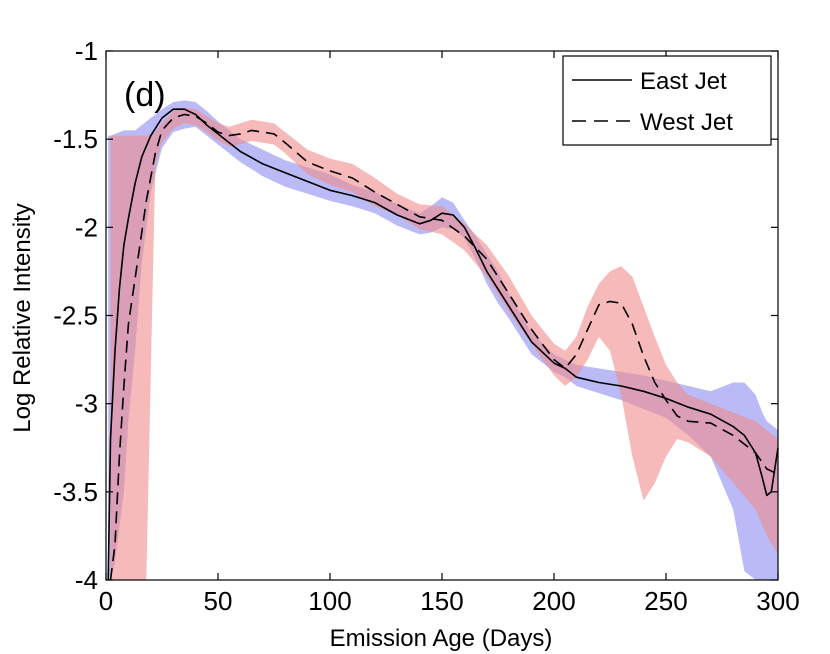 The height and width of the screenshot is (654, 830). What do you see at coordinates (665, 601) in the screenshot?
I see `x-tick-label: 250` at bounding box center [665, 601].